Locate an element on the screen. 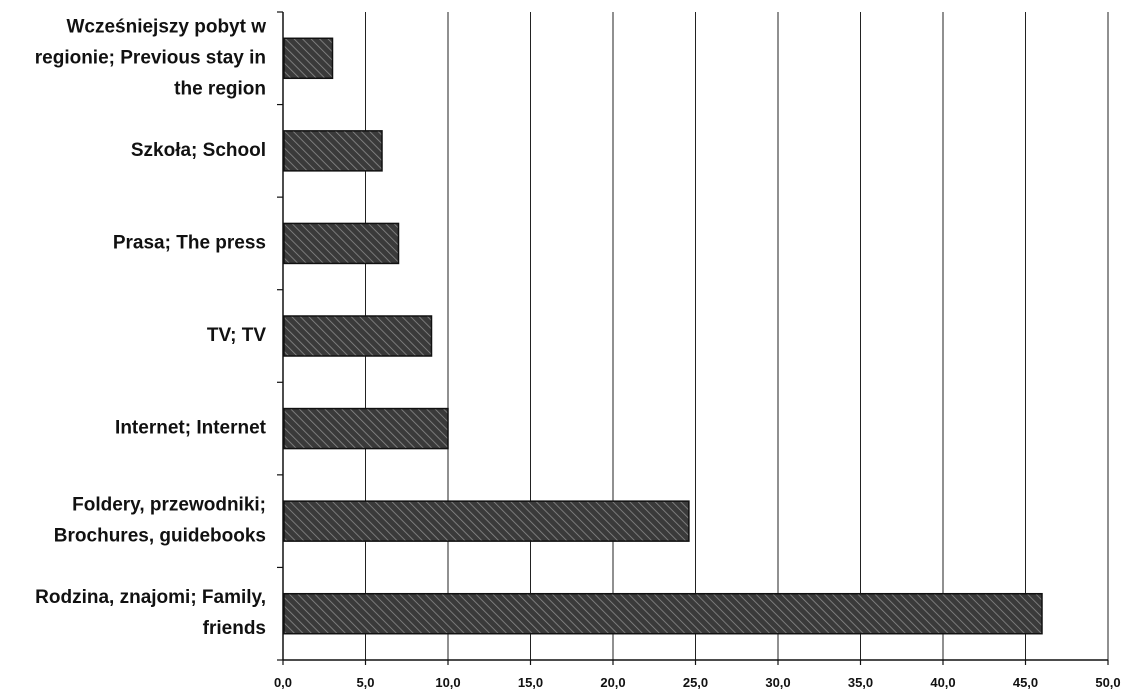 The image size is (1135, 695). category-label: Internet; Internet is located at coordinates (191, 428).